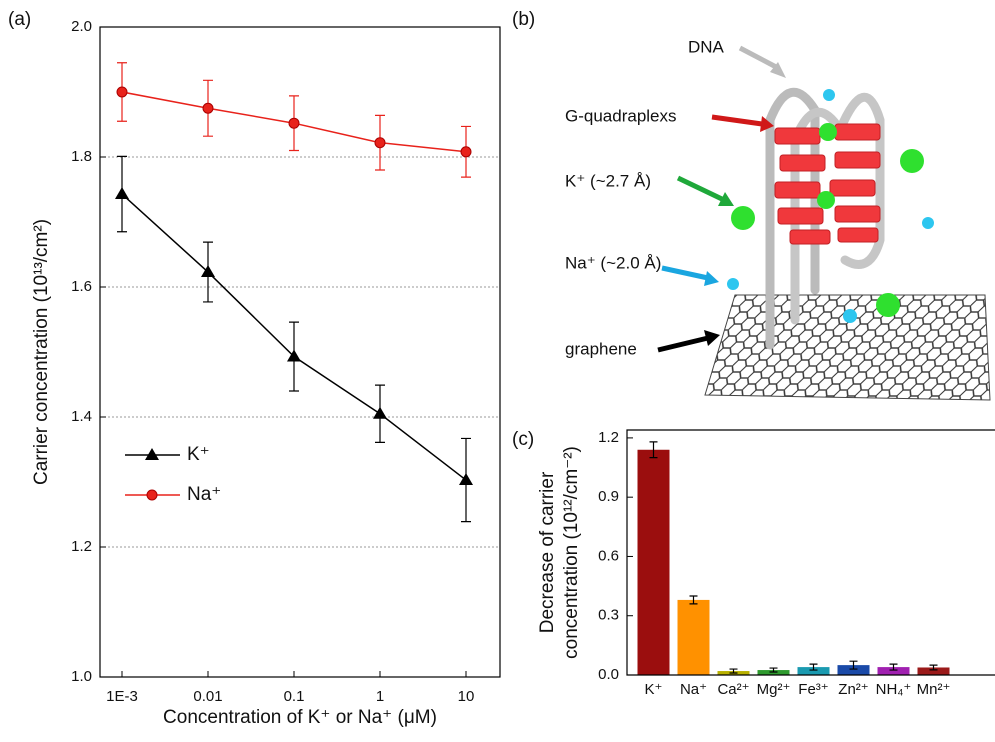  I want to click on graphene-sheet, so click(847, 347).